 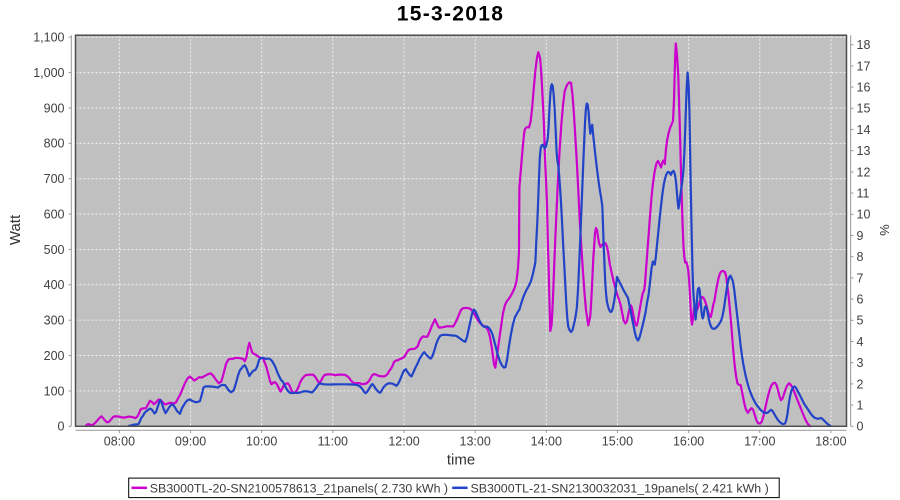 I want to click on svg-text: 09:00, so click(x=190, y=442).